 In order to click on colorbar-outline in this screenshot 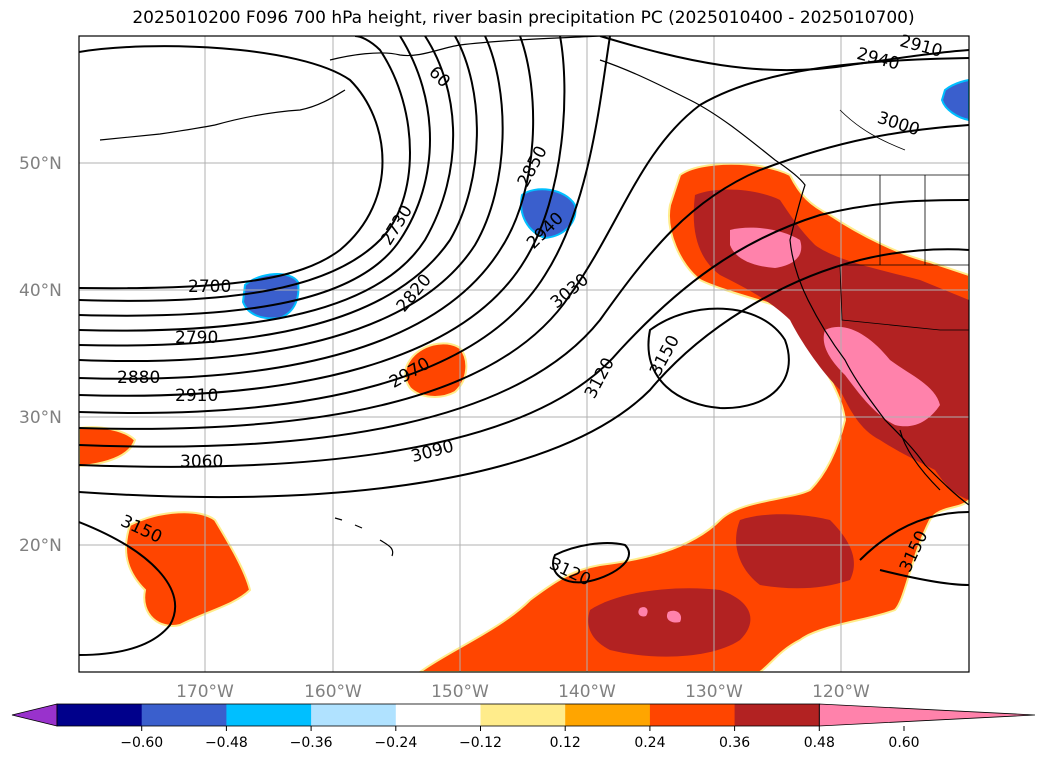, I will do `click(438, 715)`.